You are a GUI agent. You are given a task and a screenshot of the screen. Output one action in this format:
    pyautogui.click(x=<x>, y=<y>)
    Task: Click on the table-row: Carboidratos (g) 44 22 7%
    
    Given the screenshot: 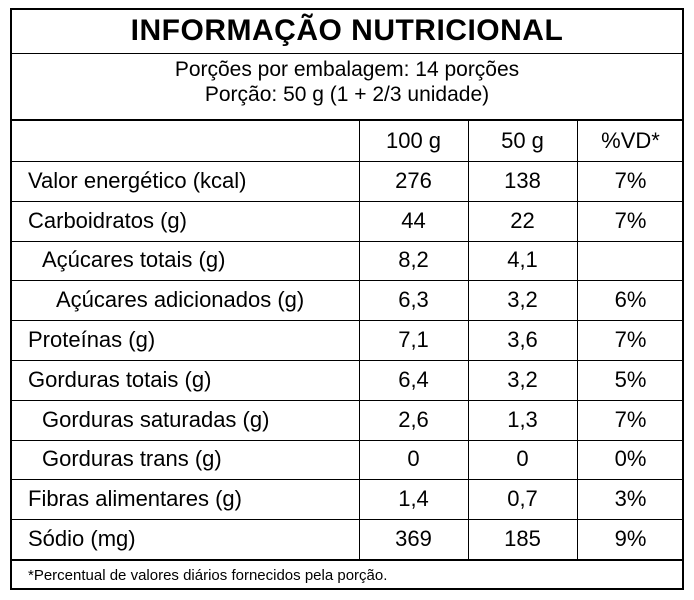 What is the action you would take?
    pyautogui.click(x=347, y=221)
    